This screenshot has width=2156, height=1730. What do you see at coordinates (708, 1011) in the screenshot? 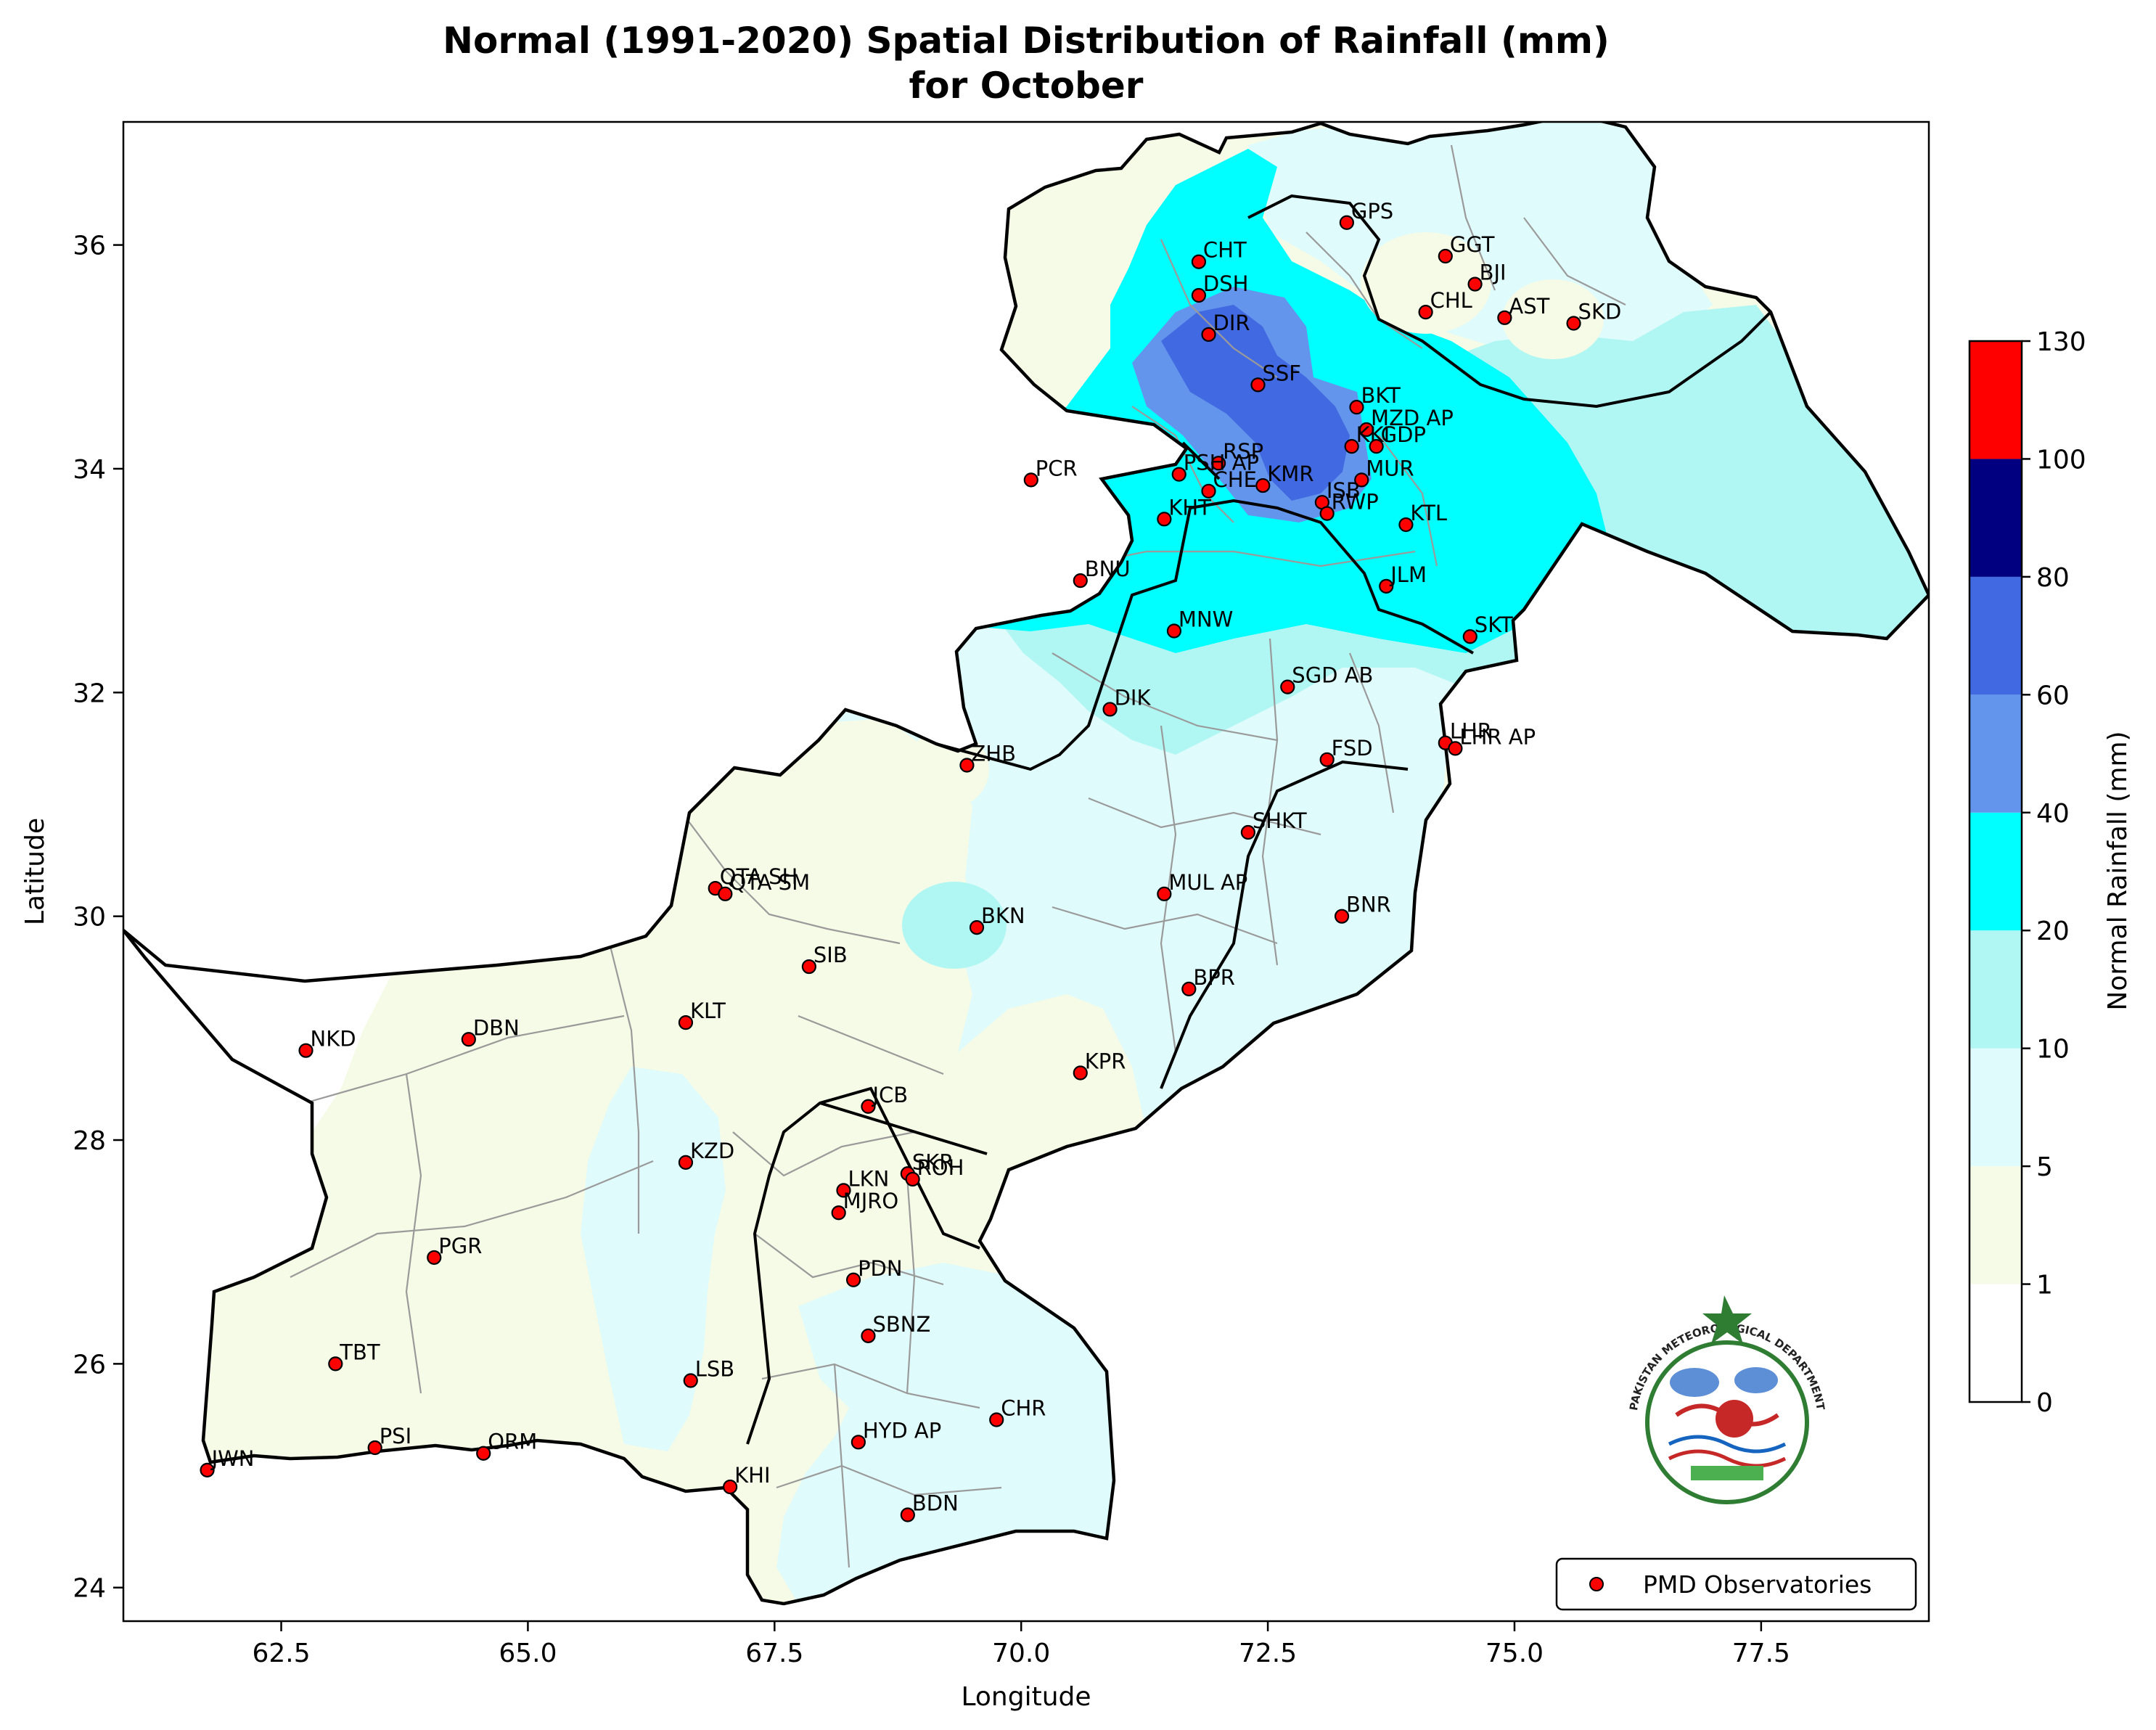
I see `station-label: KLT` at bounding box center [708, 1011].